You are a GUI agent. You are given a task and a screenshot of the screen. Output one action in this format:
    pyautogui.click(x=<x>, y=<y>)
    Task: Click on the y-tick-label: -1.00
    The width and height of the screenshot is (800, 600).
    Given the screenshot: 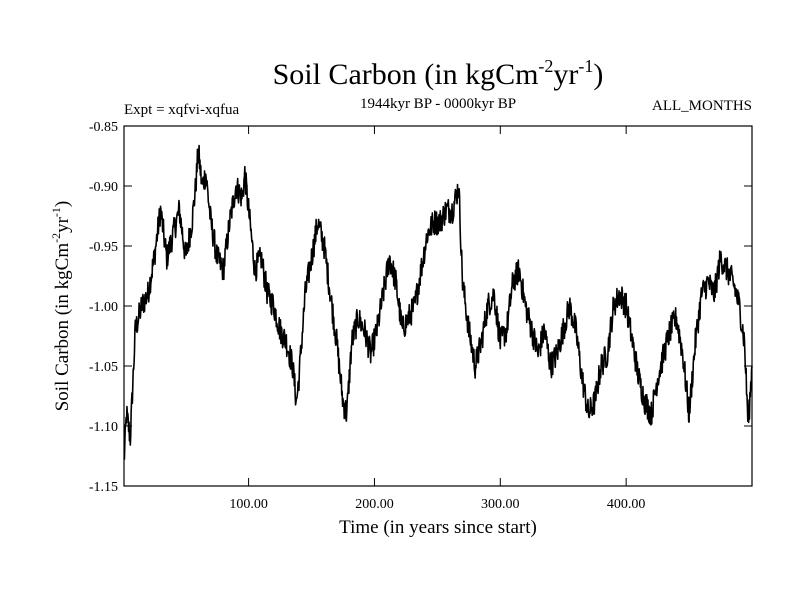 What is the action you would take?
    pyautogui.click(x=103, y=307)
    